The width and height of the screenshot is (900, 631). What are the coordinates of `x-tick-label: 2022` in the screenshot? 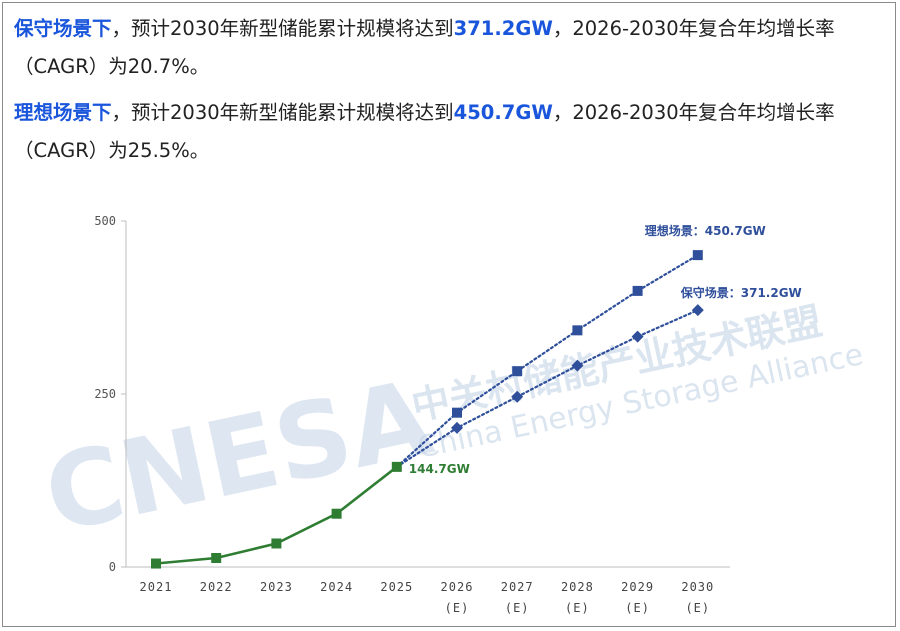 It's located at (216, 587).